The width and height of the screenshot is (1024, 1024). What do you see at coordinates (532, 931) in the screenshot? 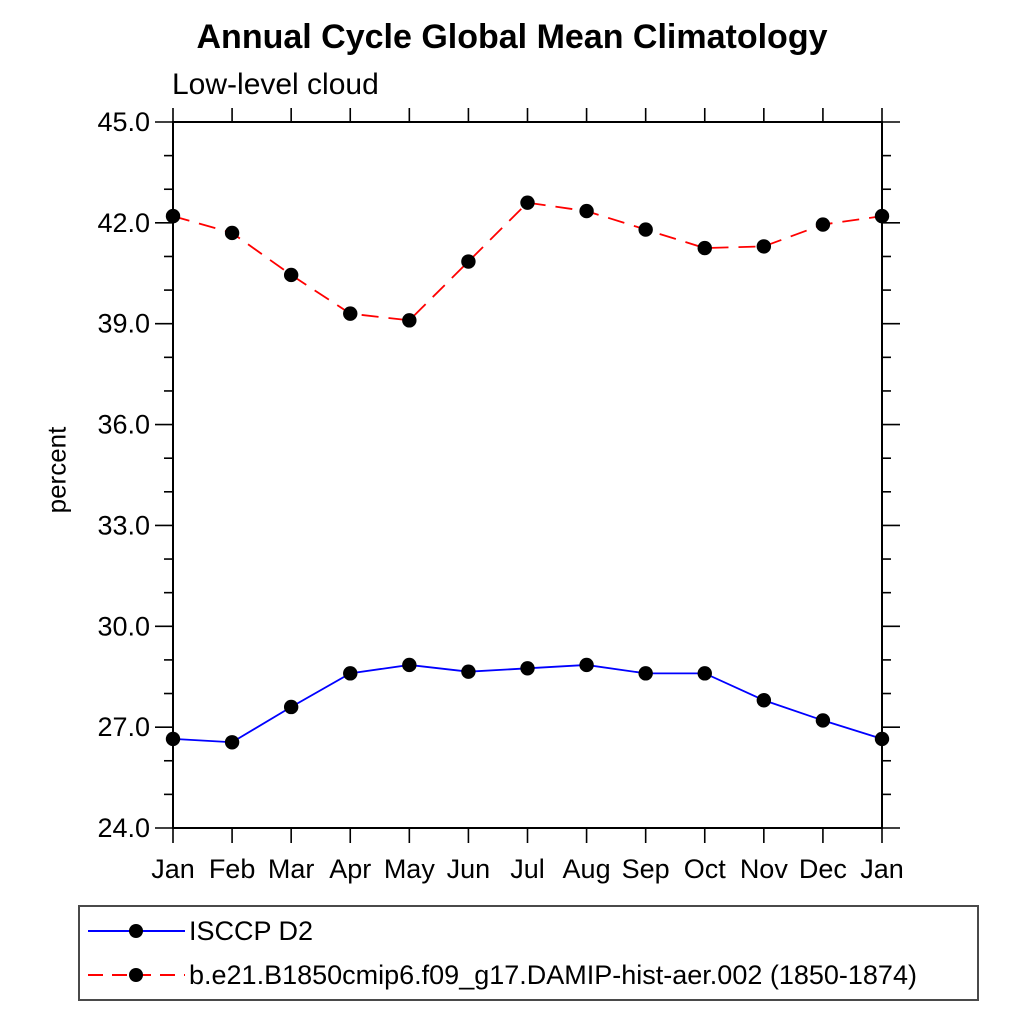
I see `legend-item-isccp-d2: ISCCP D2` at bounding box center [532, 931].